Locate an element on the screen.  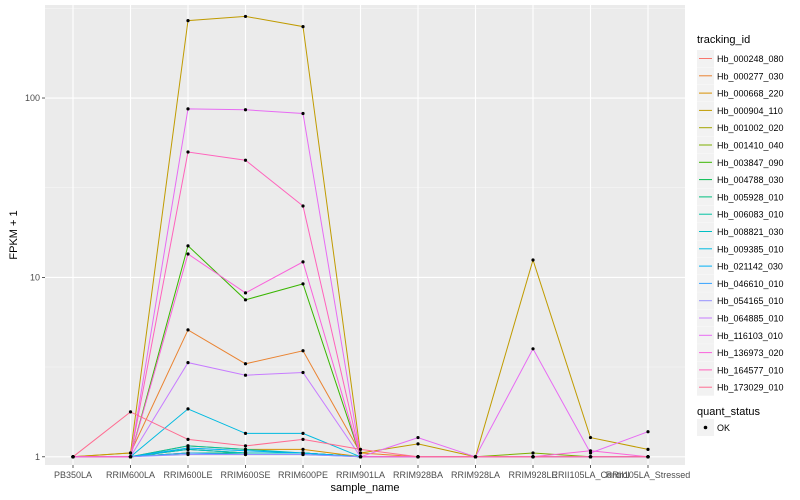
legend-label: Hb_064885_010 is located at coordinates (750, 319).